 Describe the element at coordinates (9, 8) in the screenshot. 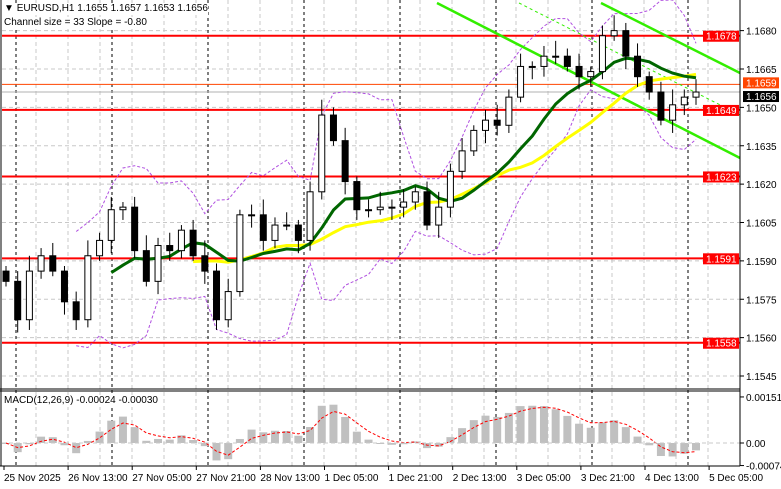

I see `dropdown-triangle-icon: ▼` at that location.